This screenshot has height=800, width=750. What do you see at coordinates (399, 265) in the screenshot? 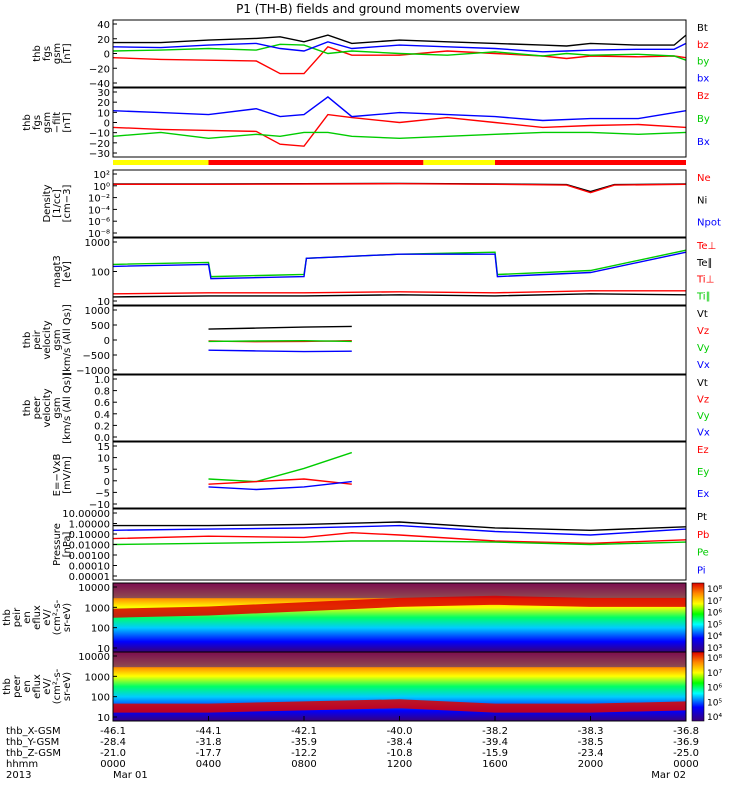
I see `series-ti⊥-line` at bounding box center [399, 265].